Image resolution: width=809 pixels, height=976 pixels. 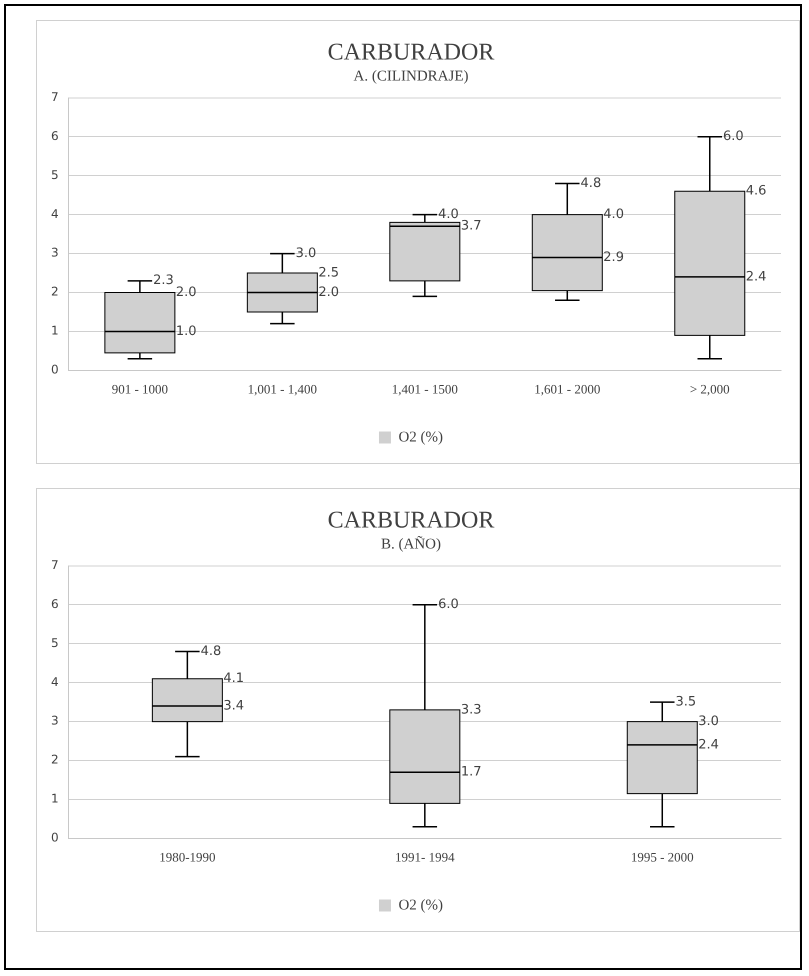 I want to click on annotation: 3.7, so click(x=471, y=226).